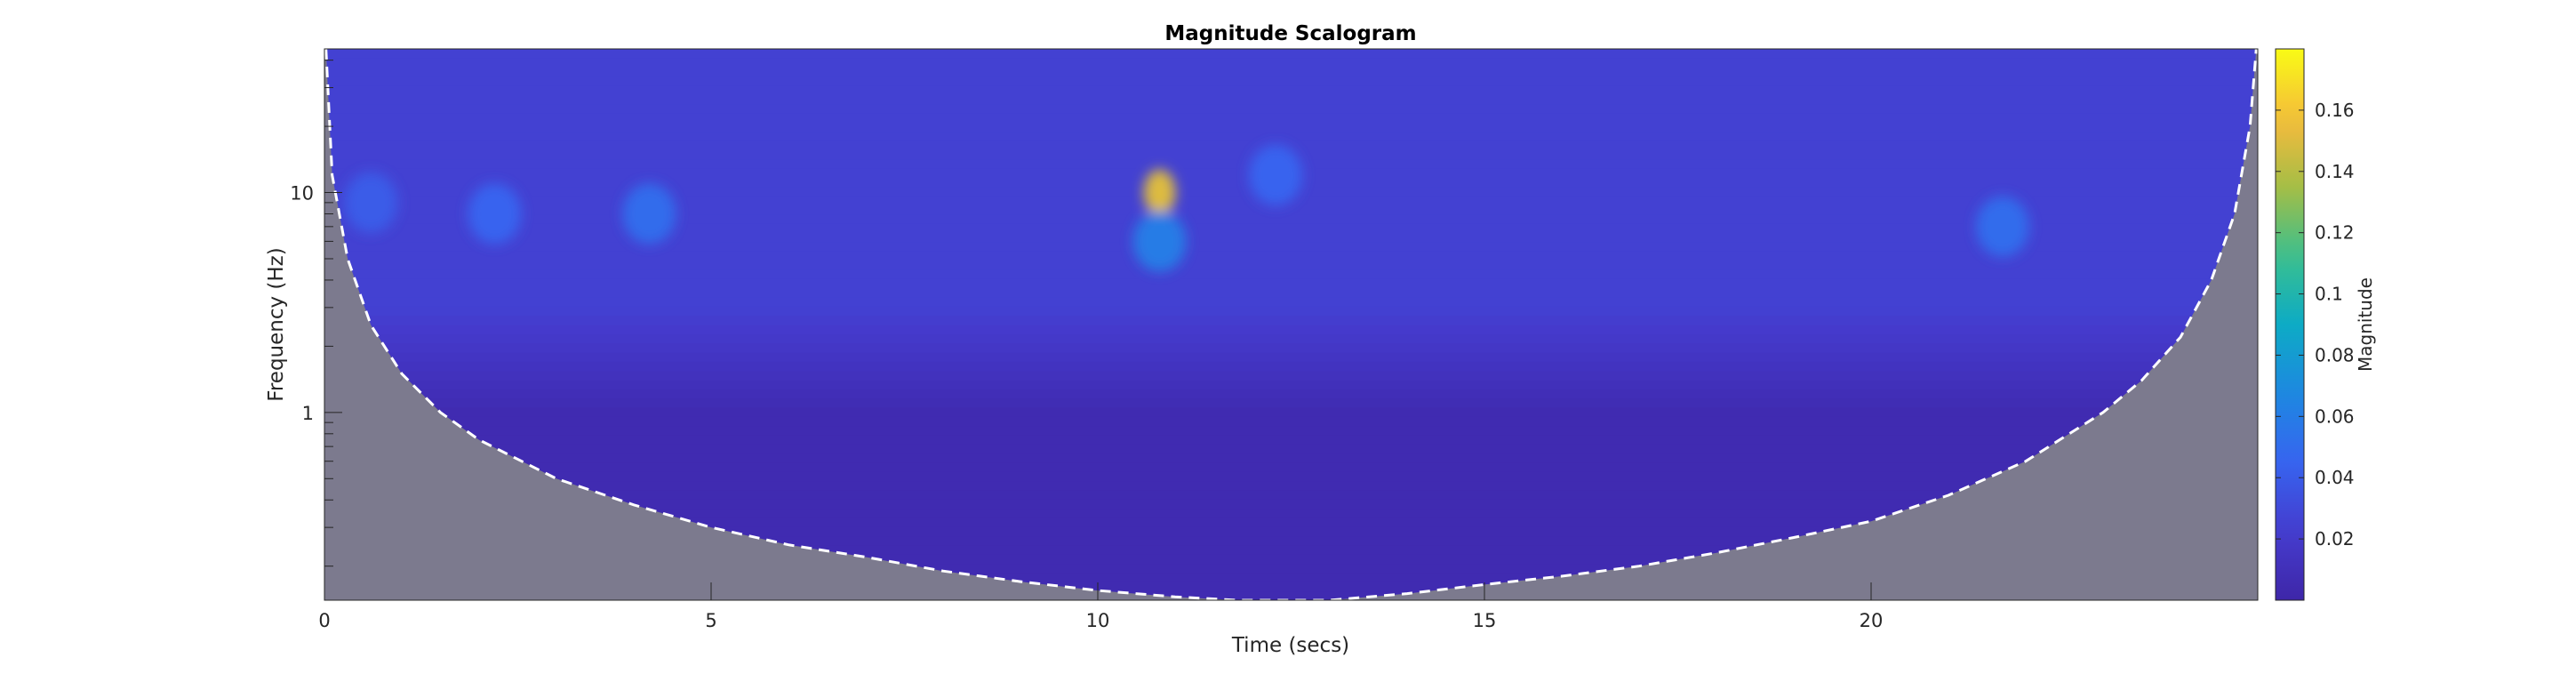  I want to click on colorbar-tick-label: 0.08, so click(2335, 354).